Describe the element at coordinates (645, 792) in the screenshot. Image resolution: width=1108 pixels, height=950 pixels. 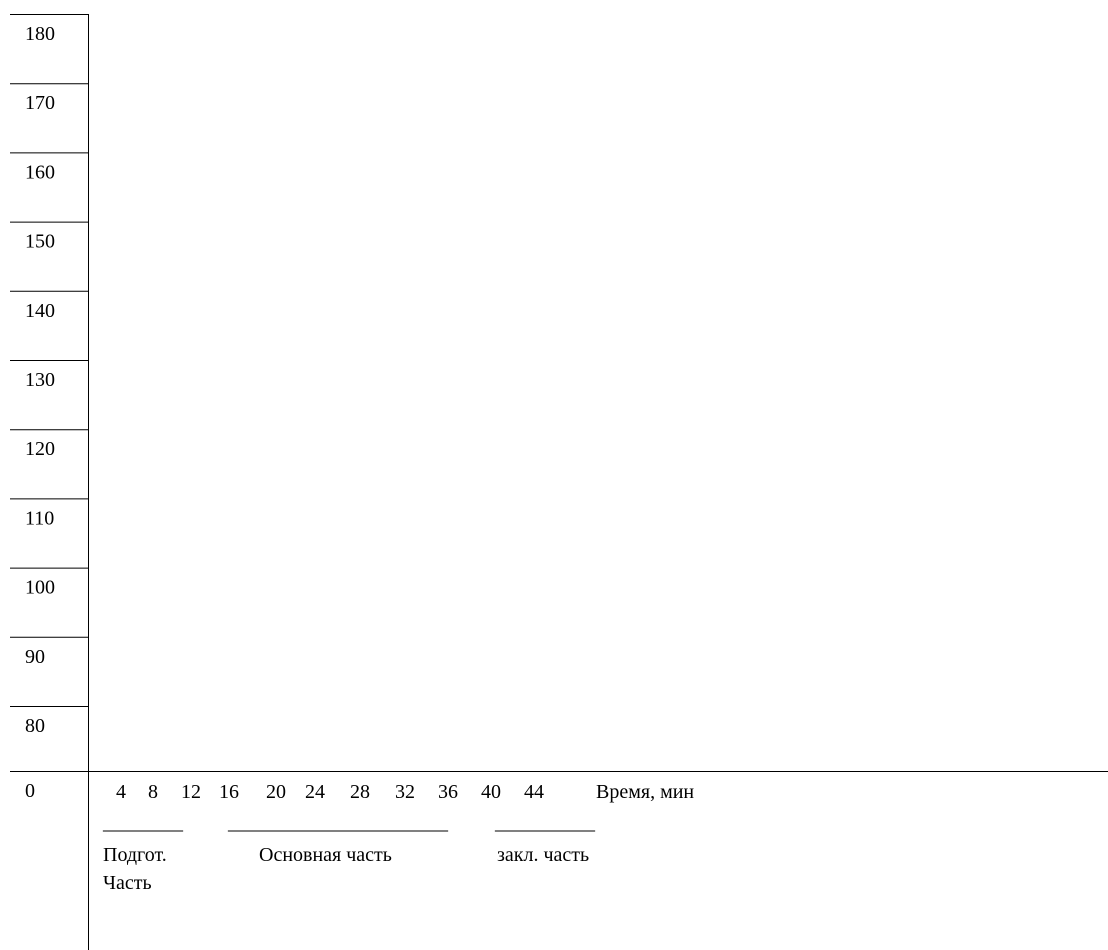
I see `x-axis-label: Время, мин` at that location.